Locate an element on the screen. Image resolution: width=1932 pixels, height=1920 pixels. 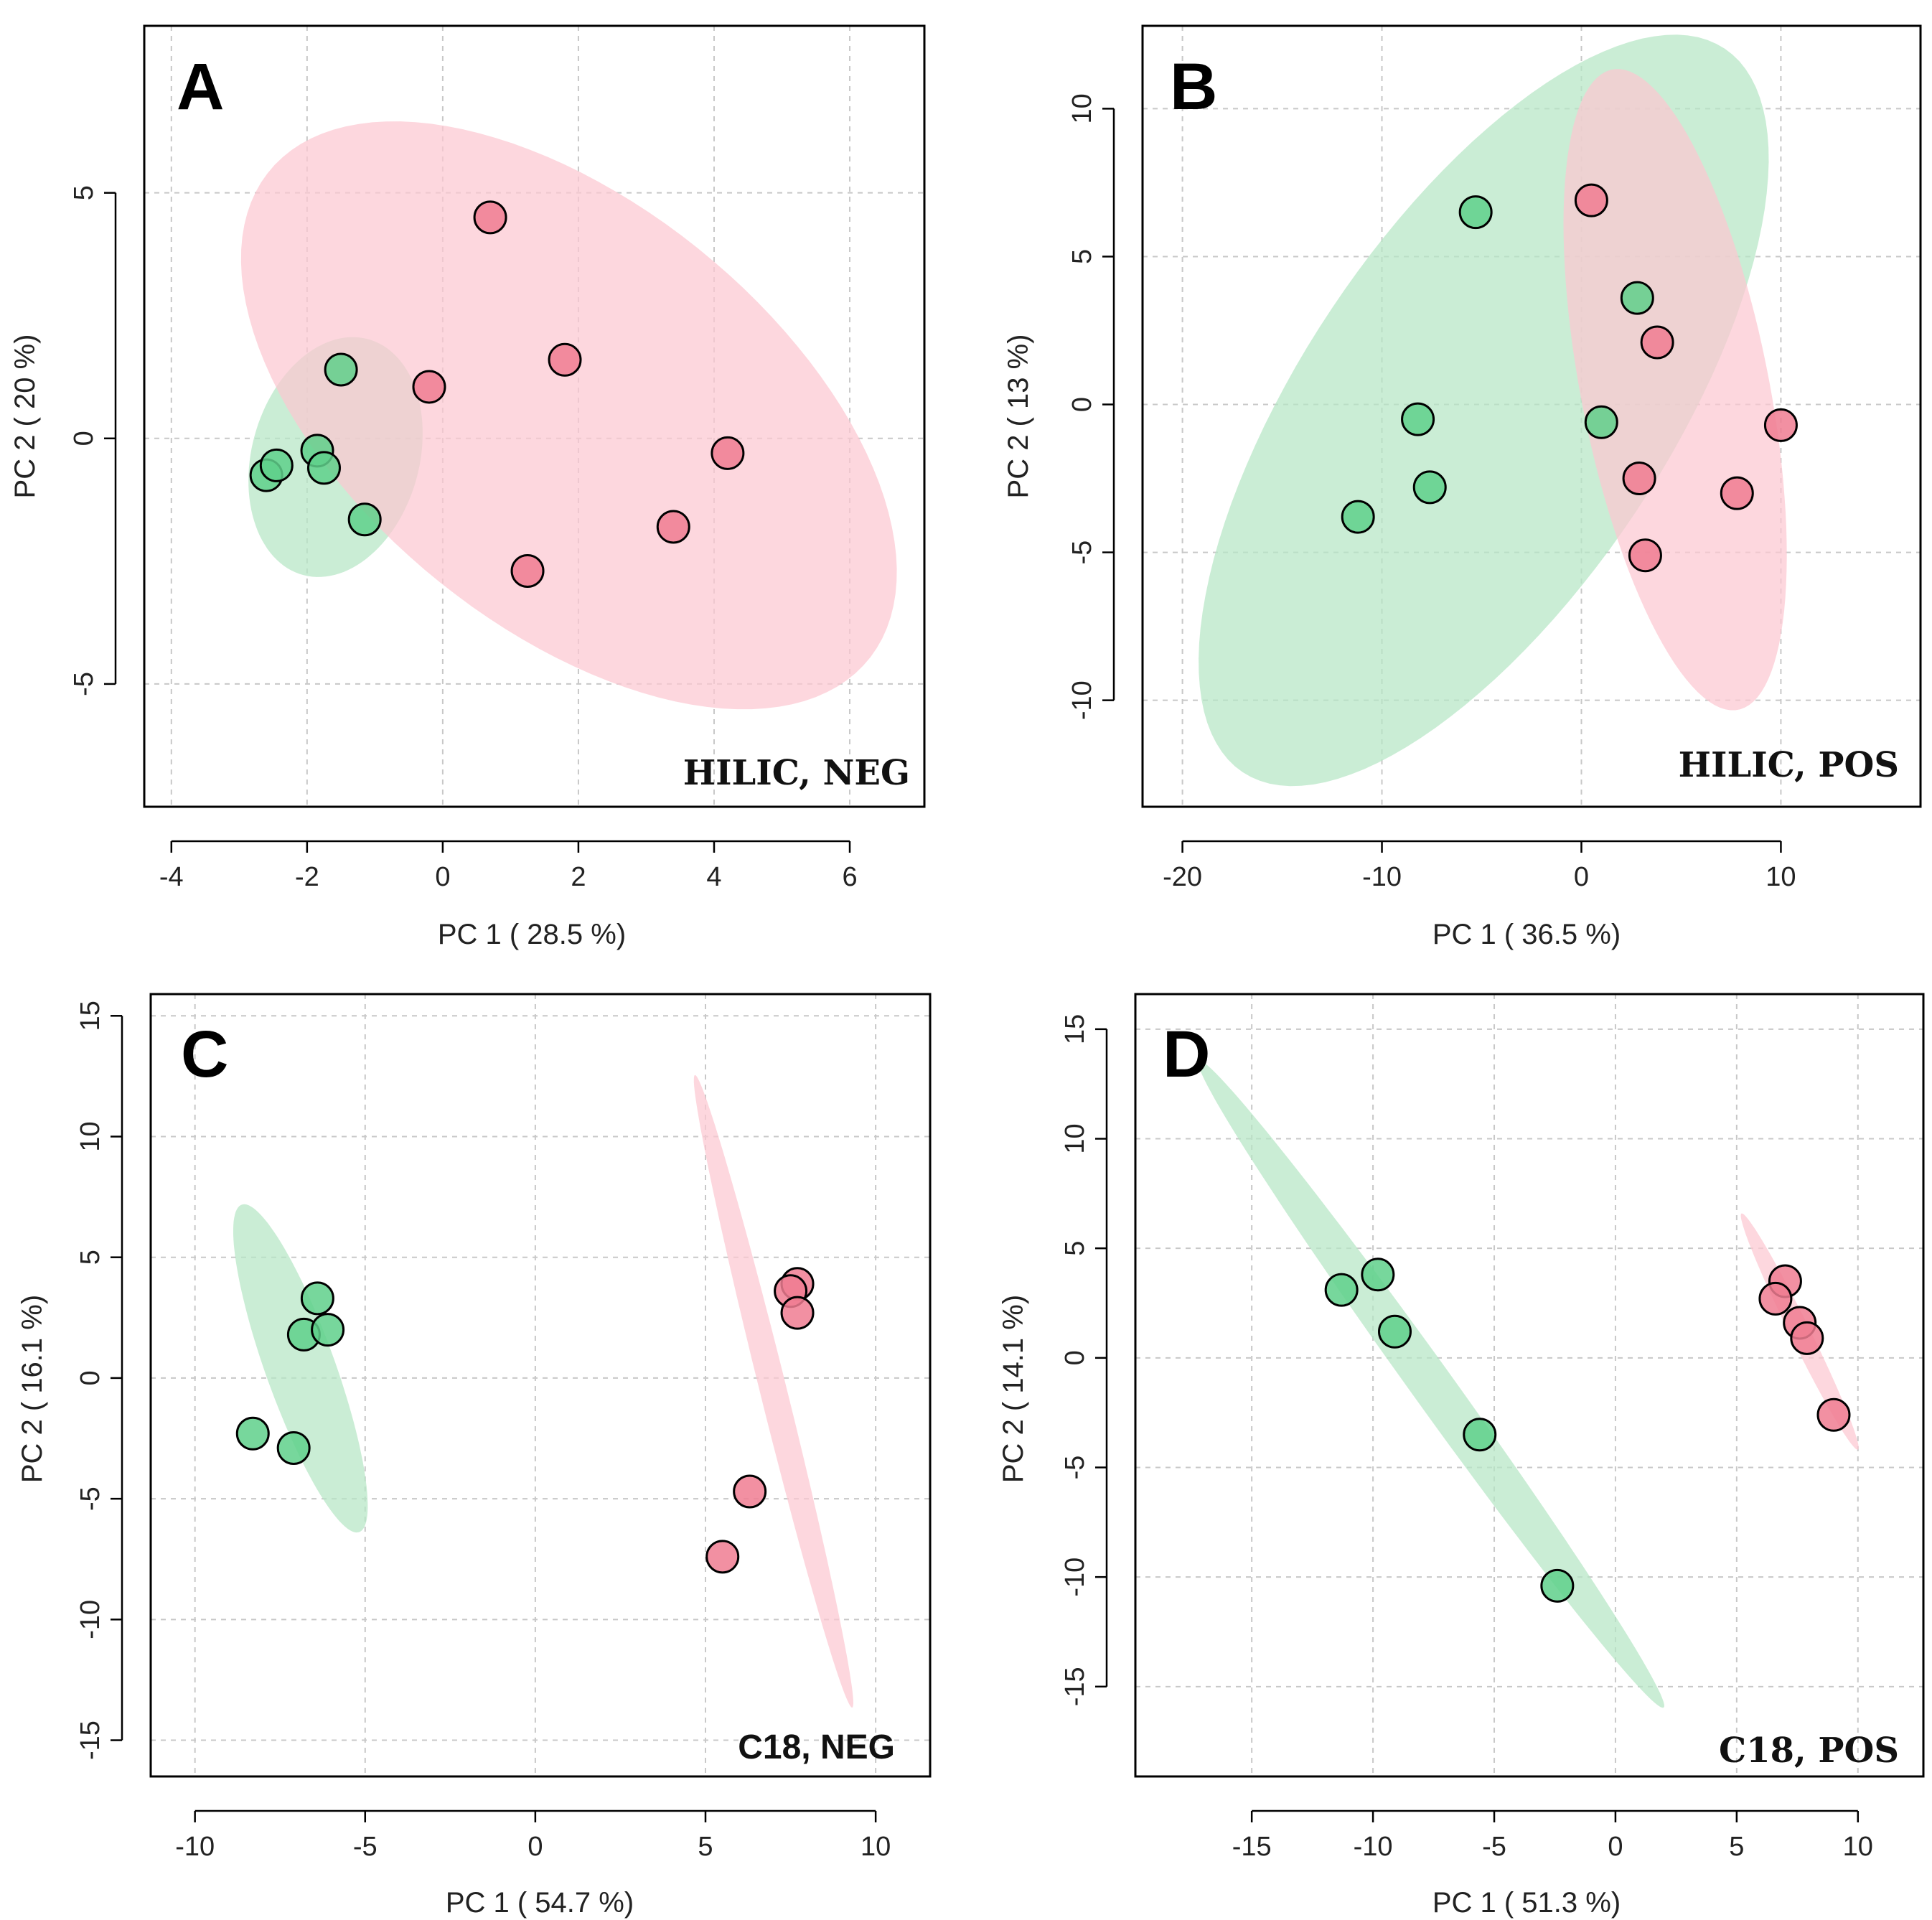
panel-b-y-tick-label: -10 is located at coordinates (1082, 700).